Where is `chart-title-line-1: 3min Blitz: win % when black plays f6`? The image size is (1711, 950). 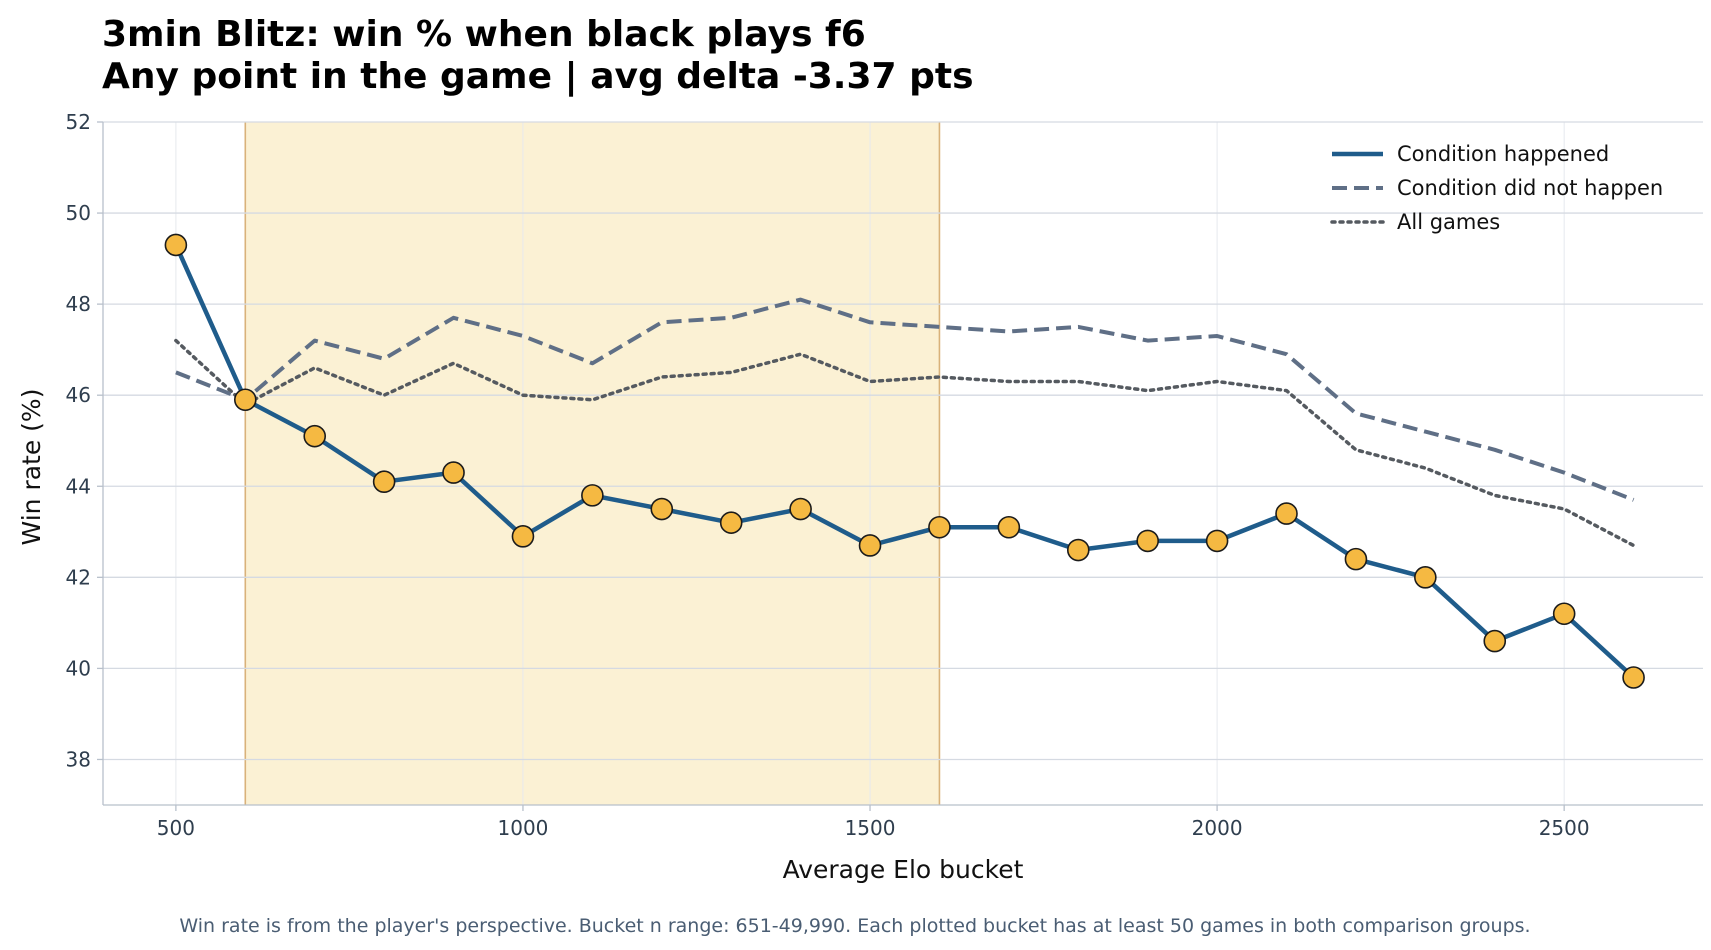 chart-title-line-1: 3min Blitz: win % when black plays f6 is located at coordinates (484, 34).